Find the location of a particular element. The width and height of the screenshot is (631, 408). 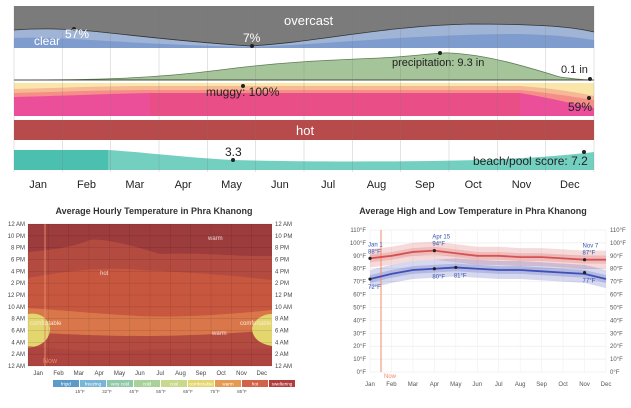

temperature-annotation: 80°F is located at coordinates (438, 278).